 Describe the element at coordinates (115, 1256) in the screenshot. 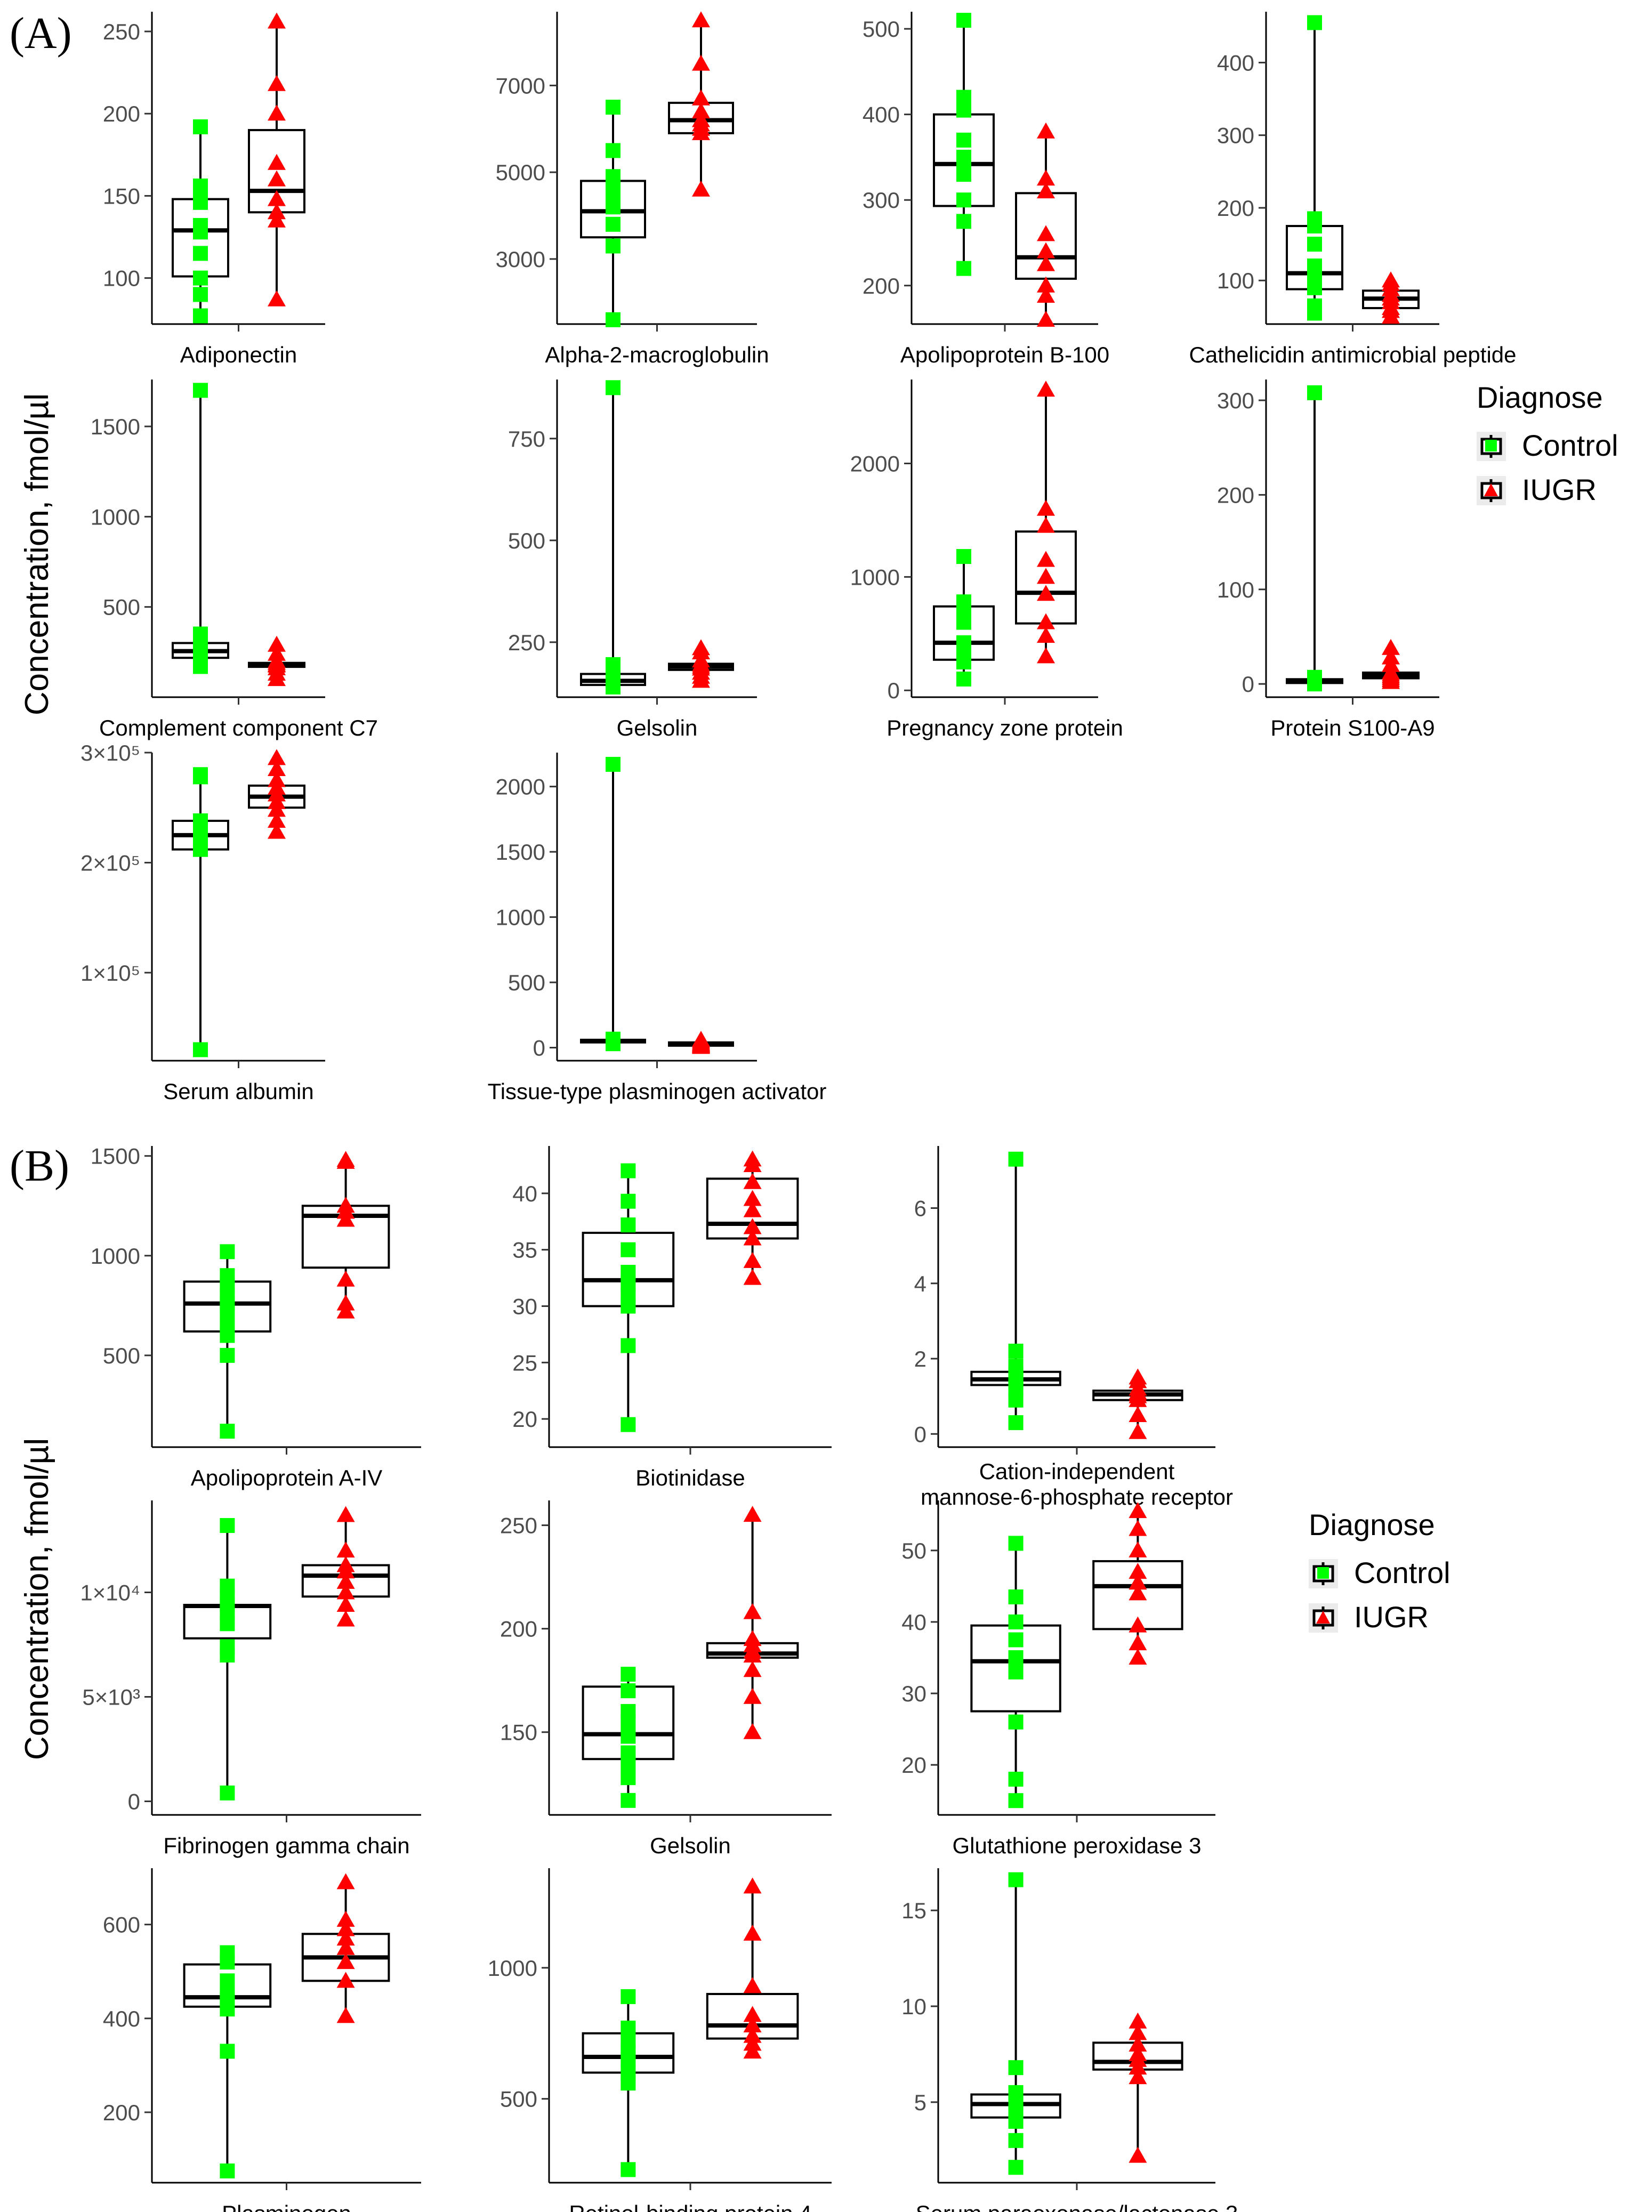

I see `y-tick-label: 1000` at that location.